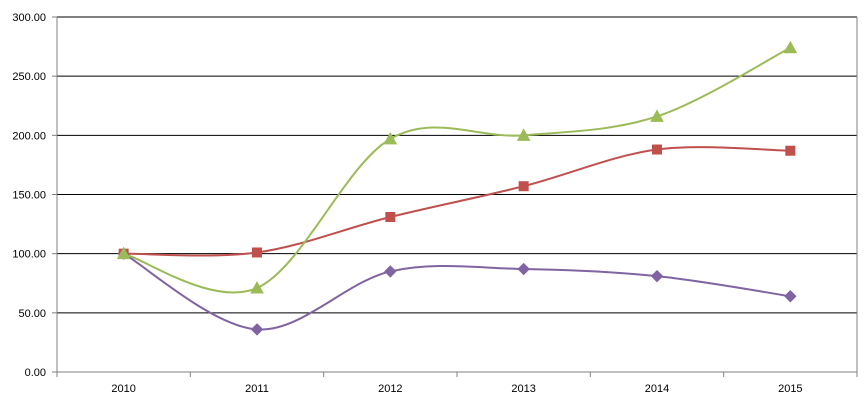  What do you see at coordinates (657, 276) in the screenshot?
I see `diamond-marker-s0-p4` at bounding box center [657, 276].